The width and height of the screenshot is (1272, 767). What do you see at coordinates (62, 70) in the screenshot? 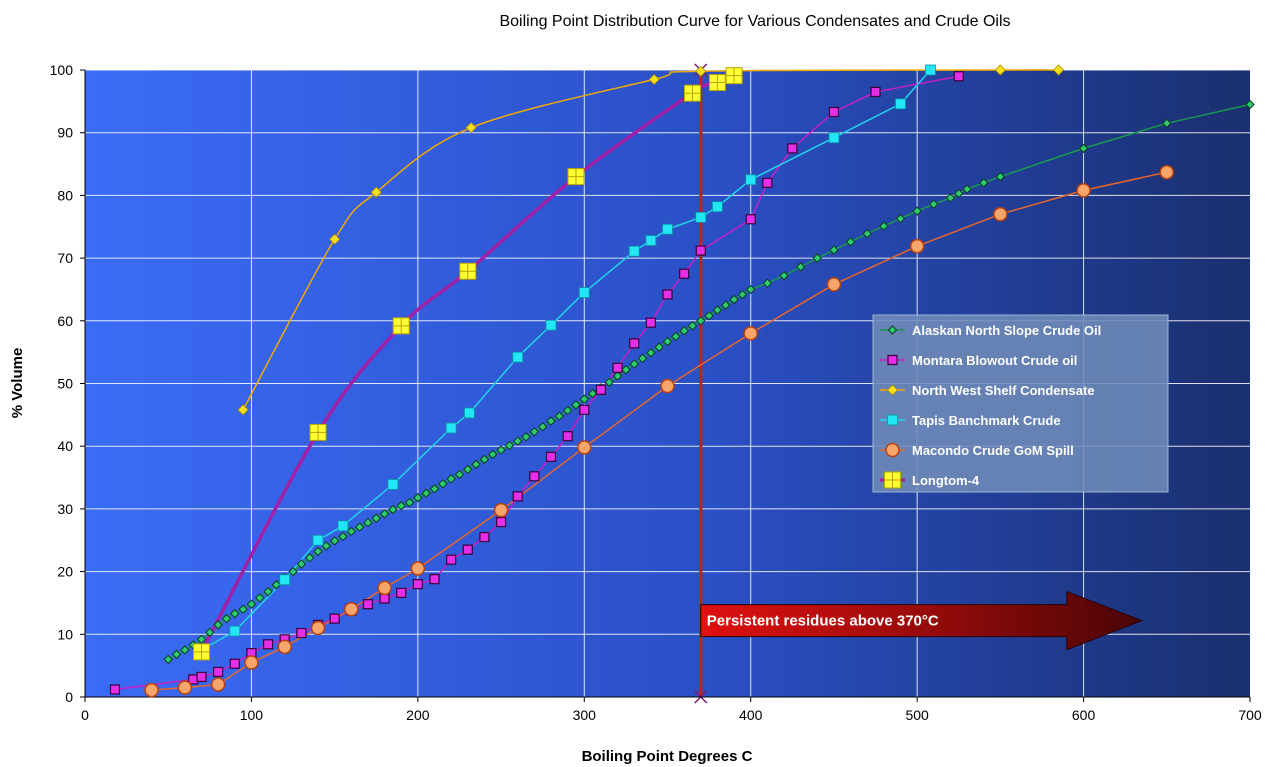
I see `y-tick-label: 100` at bounding box center [62, 70].